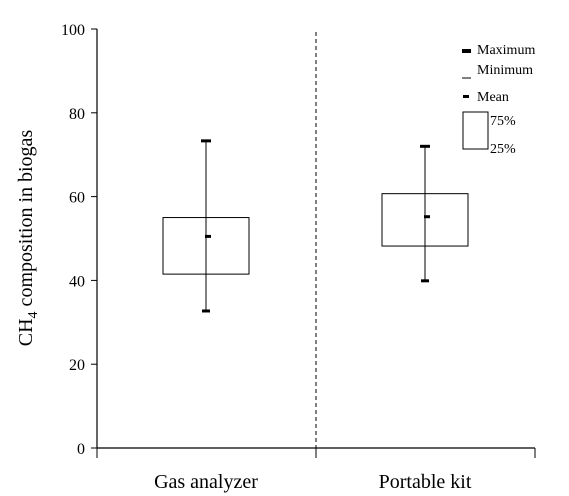 This screenshot has width=569, height=496. Describe the element at coordinates (427, 216) in the screenshot. I see `mean-marker-portable-kit` at that location.